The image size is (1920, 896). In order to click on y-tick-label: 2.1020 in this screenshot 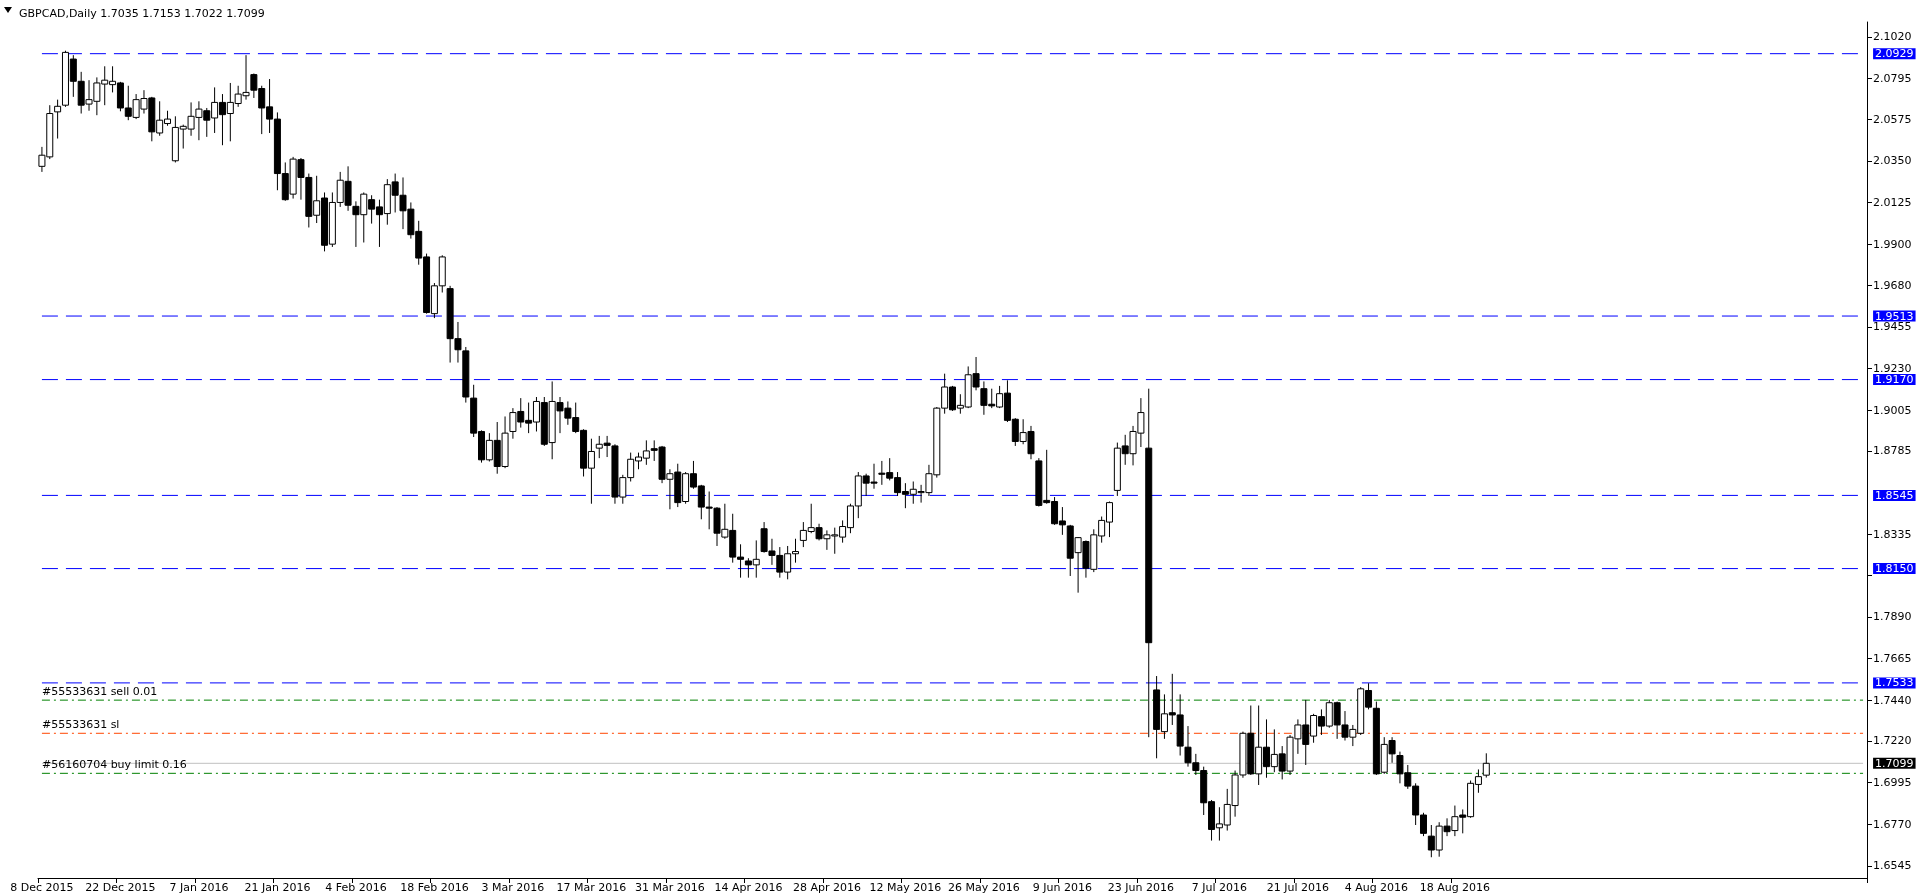, I will do `click(1892, 37)`.